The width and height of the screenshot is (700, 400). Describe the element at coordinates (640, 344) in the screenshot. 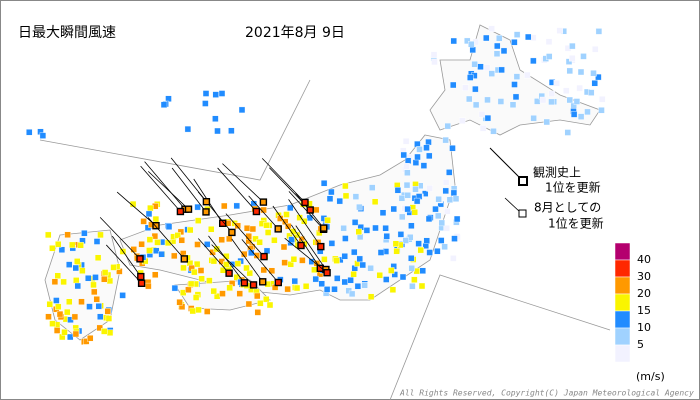

I see `legend-label: 5` at that location.